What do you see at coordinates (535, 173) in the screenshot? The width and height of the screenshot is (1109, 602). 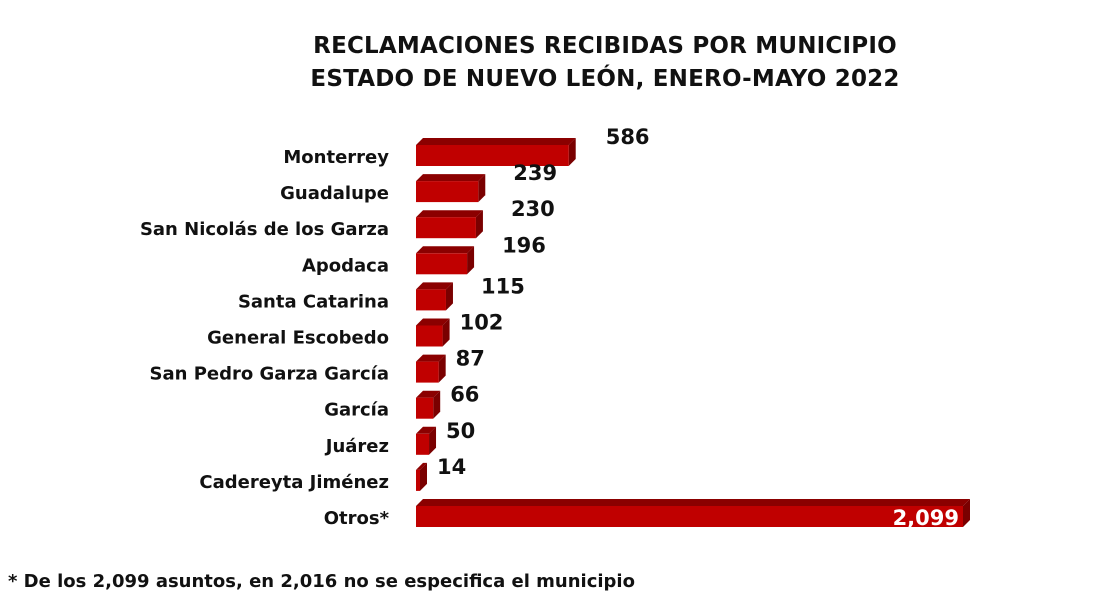 I see `data-label: 239` at bounding box center [535, 173].